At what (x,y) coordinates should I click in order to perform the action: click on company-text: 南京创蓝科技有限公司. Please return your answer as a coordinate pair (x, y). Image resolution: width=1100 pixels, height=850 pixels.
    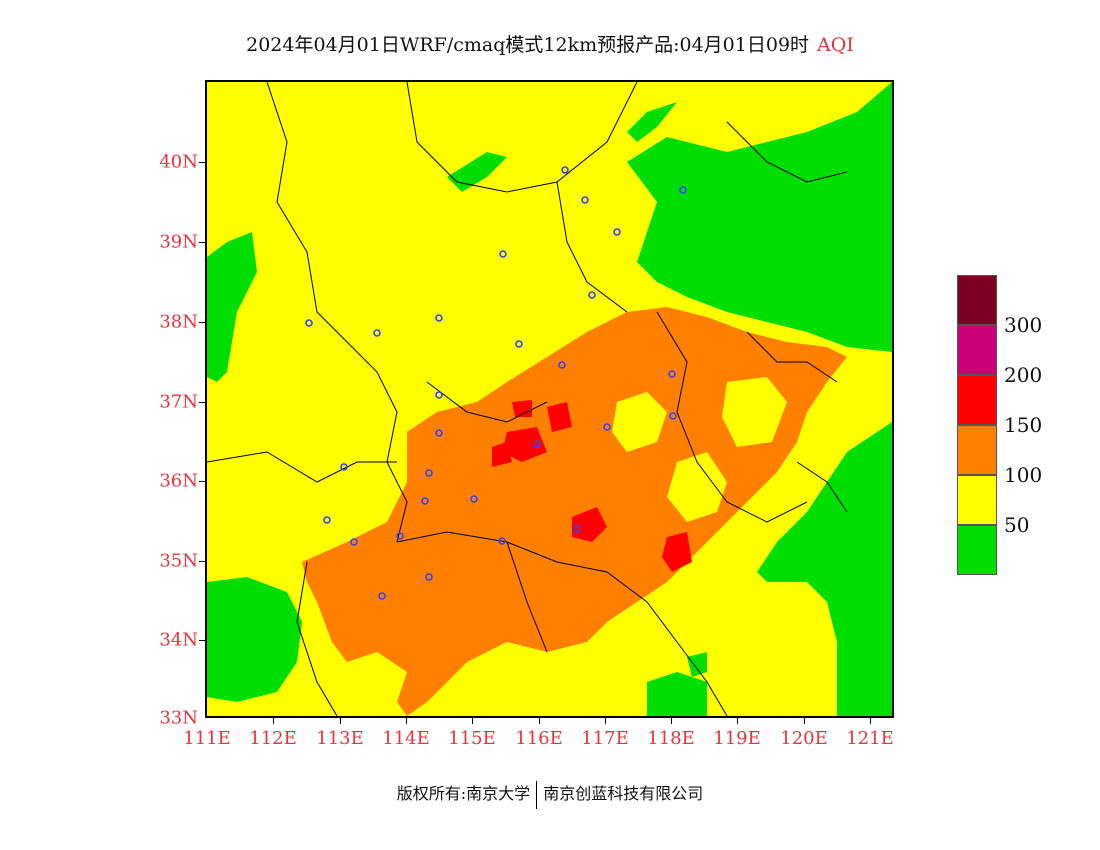
    Looking at the image, I should click on (623, 793).